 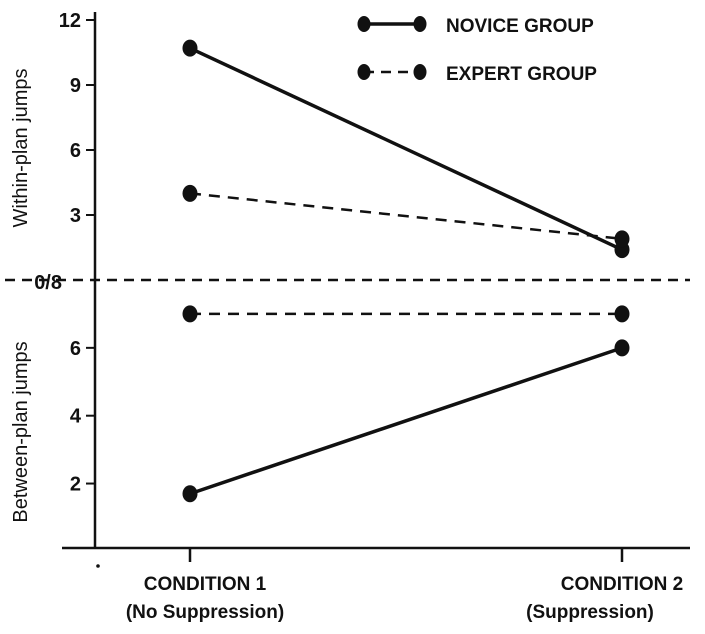 What do you see at coordinates (75, 349) in the screenshot?
I see `lower-tick-label-3: 6` at bounding box center [75, 349].